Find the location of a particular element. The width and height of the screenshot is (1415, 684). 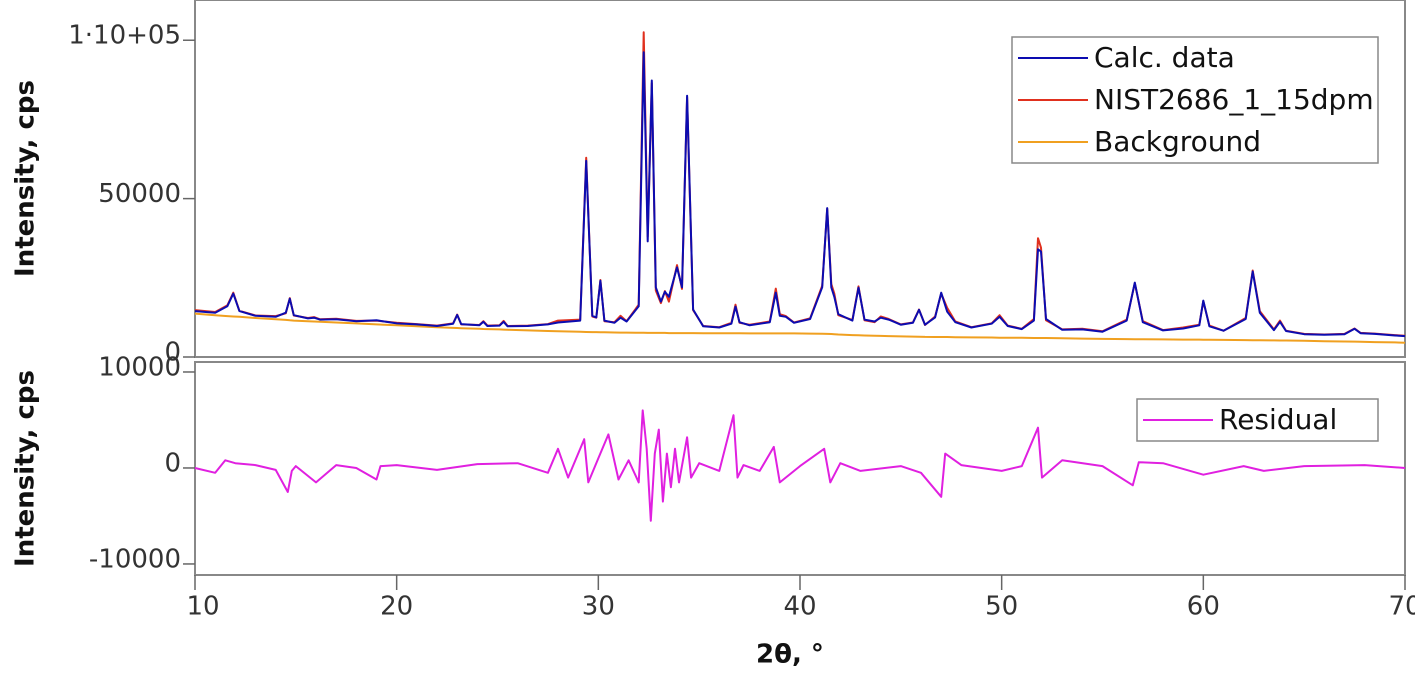

x-tick-label: 20 is located at coordinates (396, 607).